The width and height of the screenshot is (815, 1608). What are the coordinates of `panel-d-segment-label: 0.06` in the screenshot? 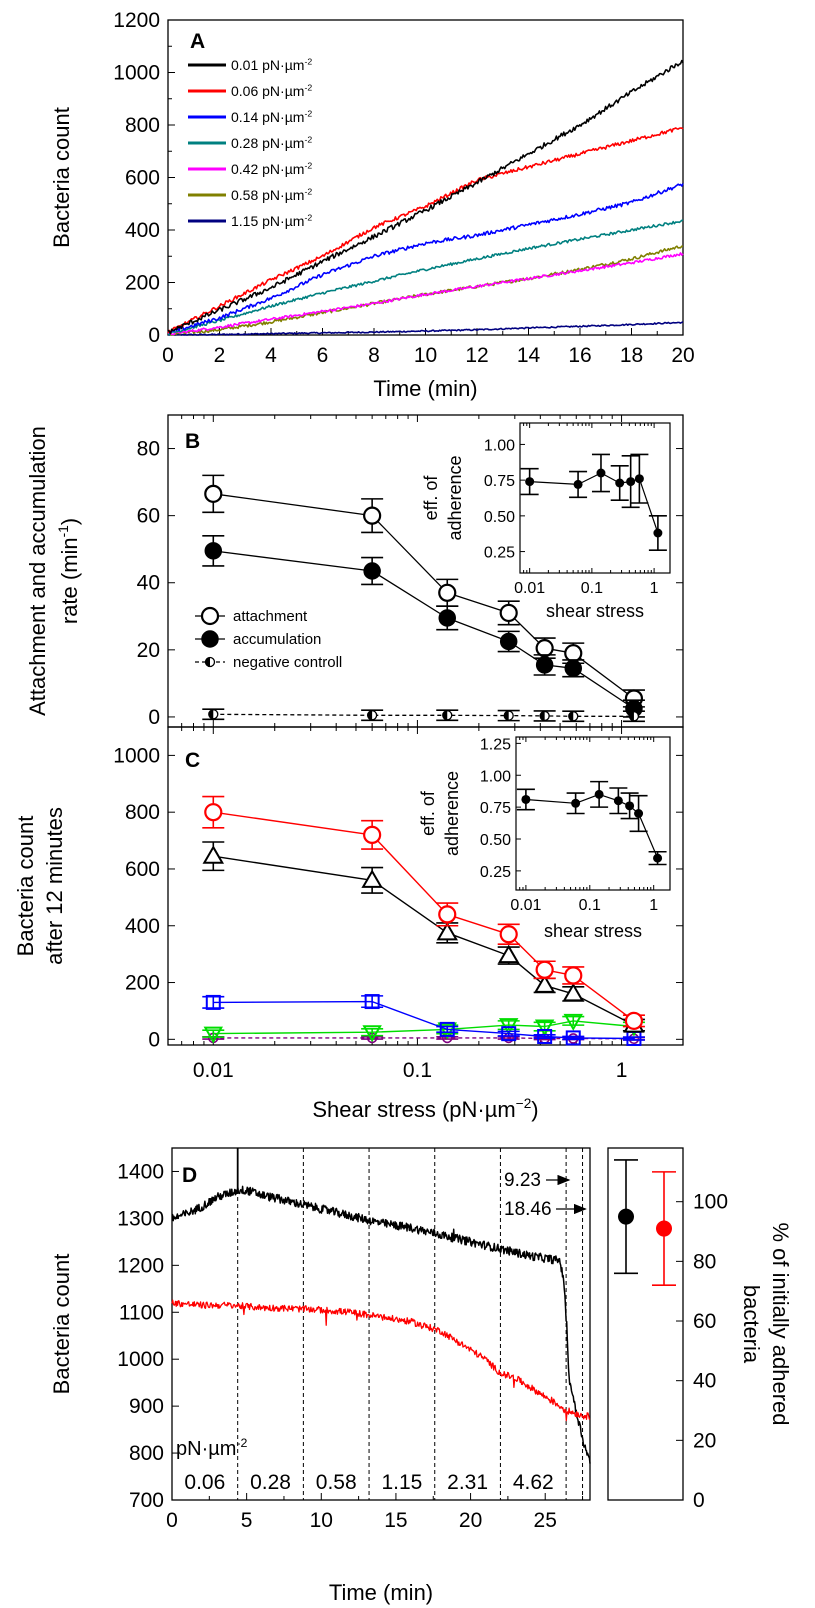 It's located at (204, 1482).